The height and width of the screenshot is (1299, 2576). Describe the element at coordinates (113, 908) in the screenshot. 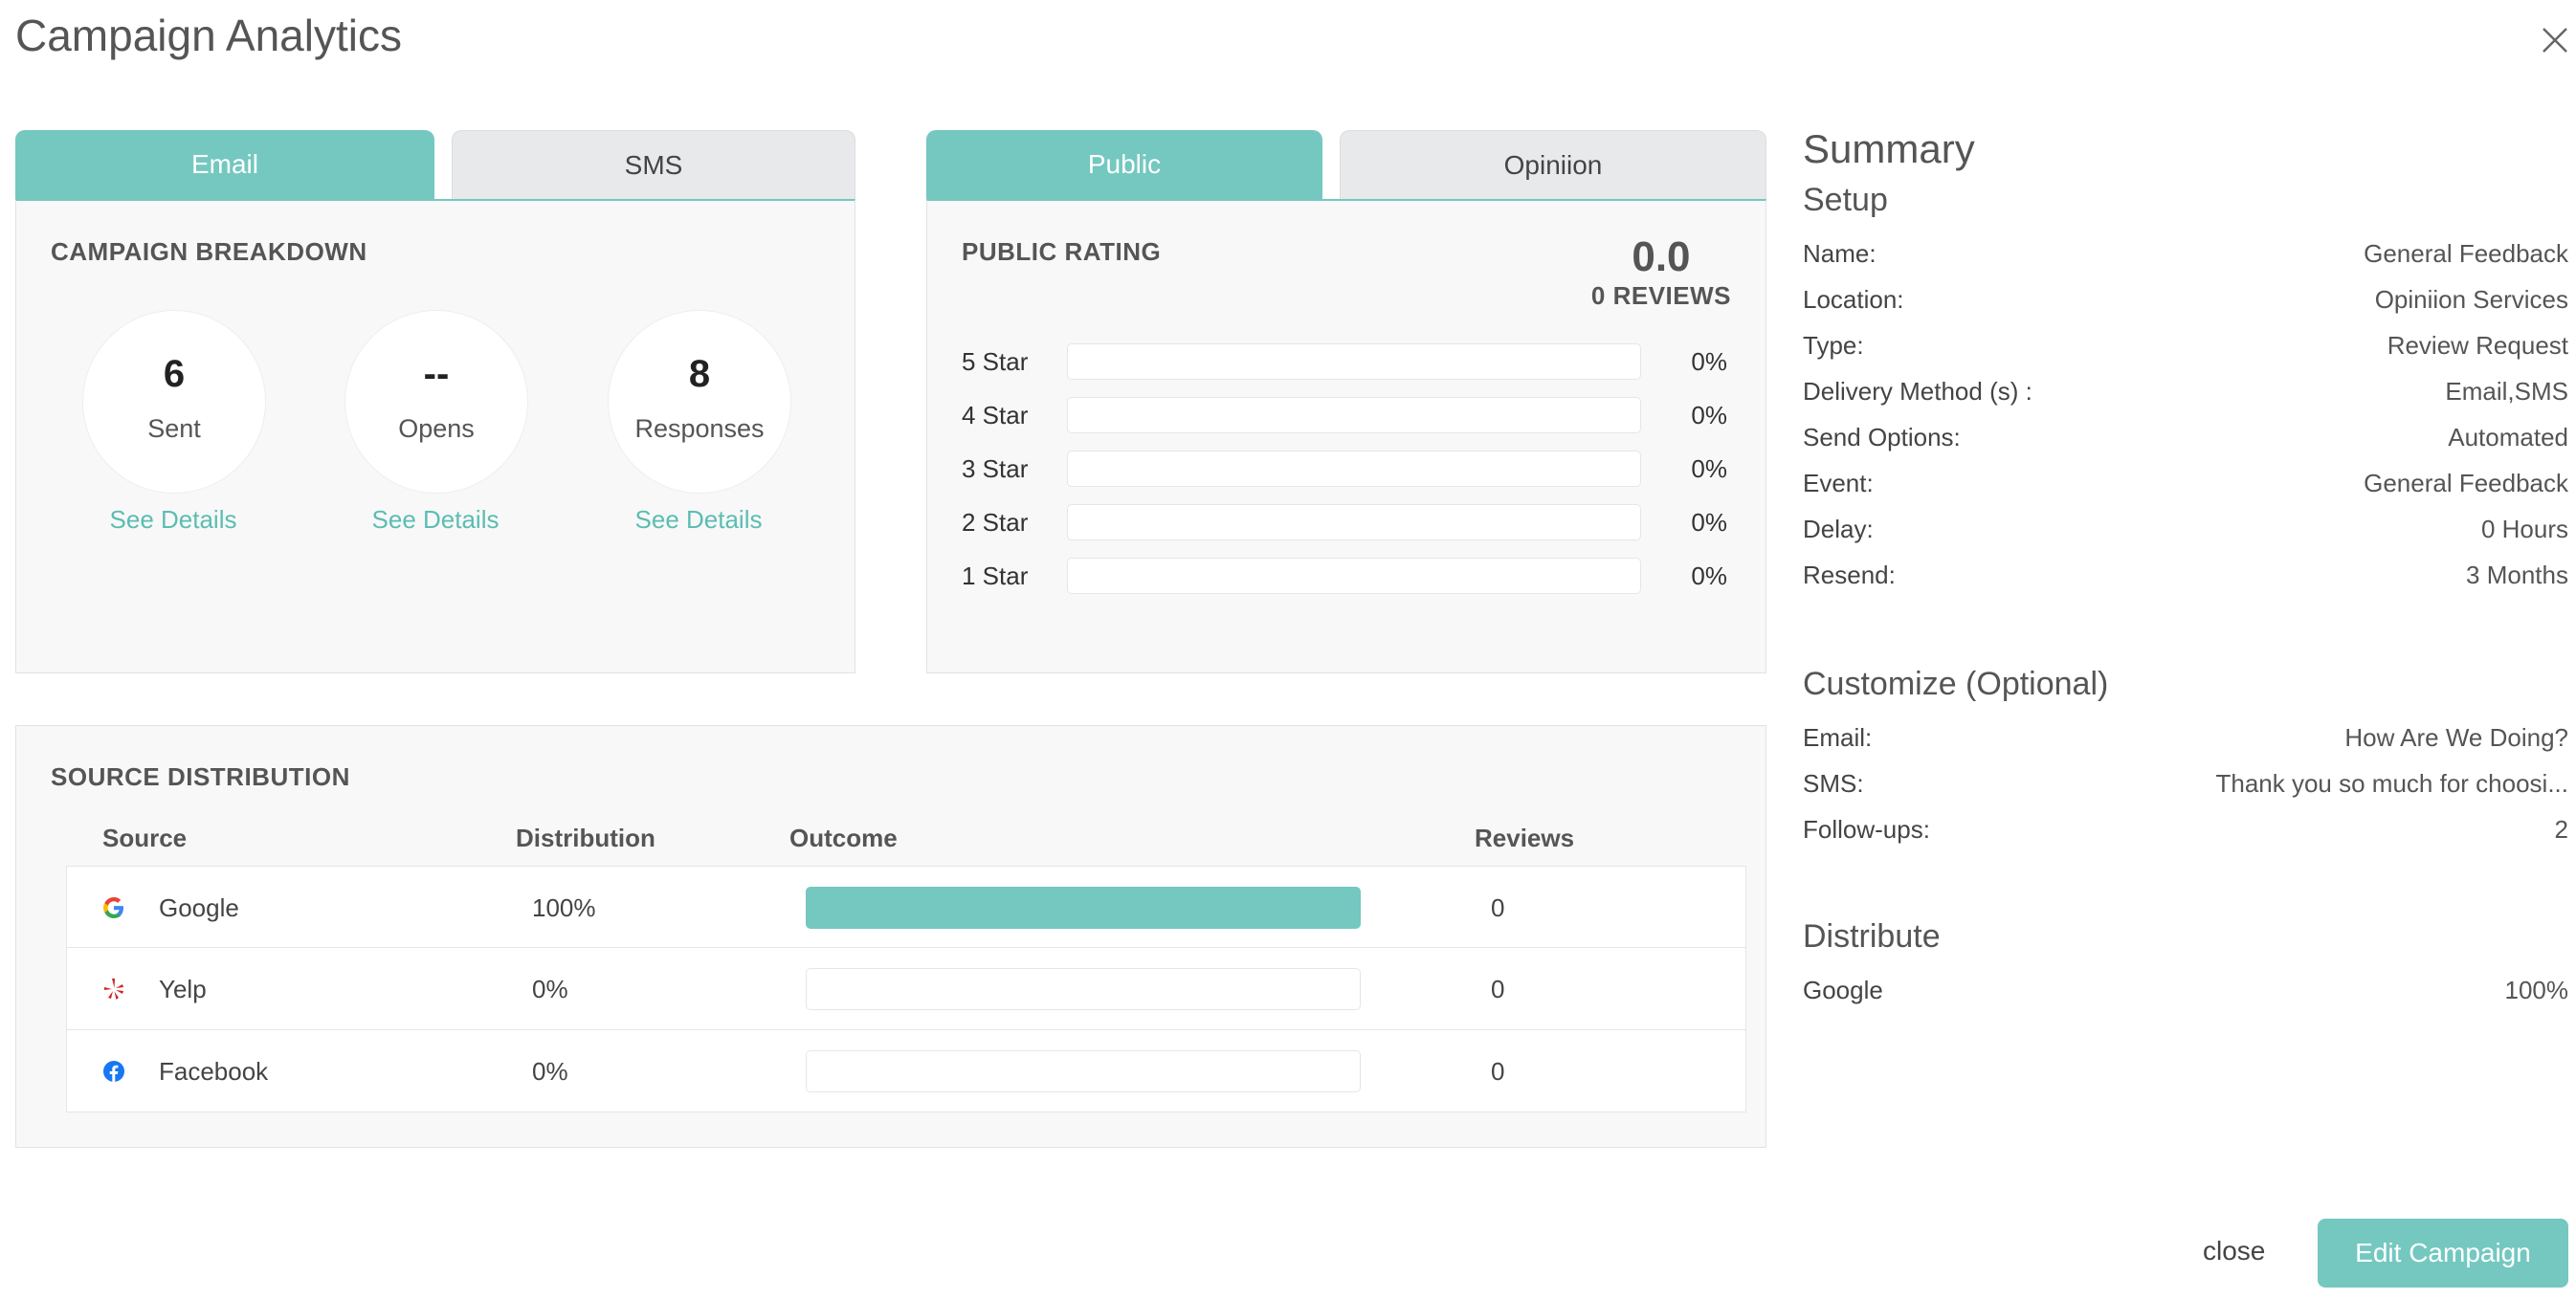

I see `google-icon` at that location.